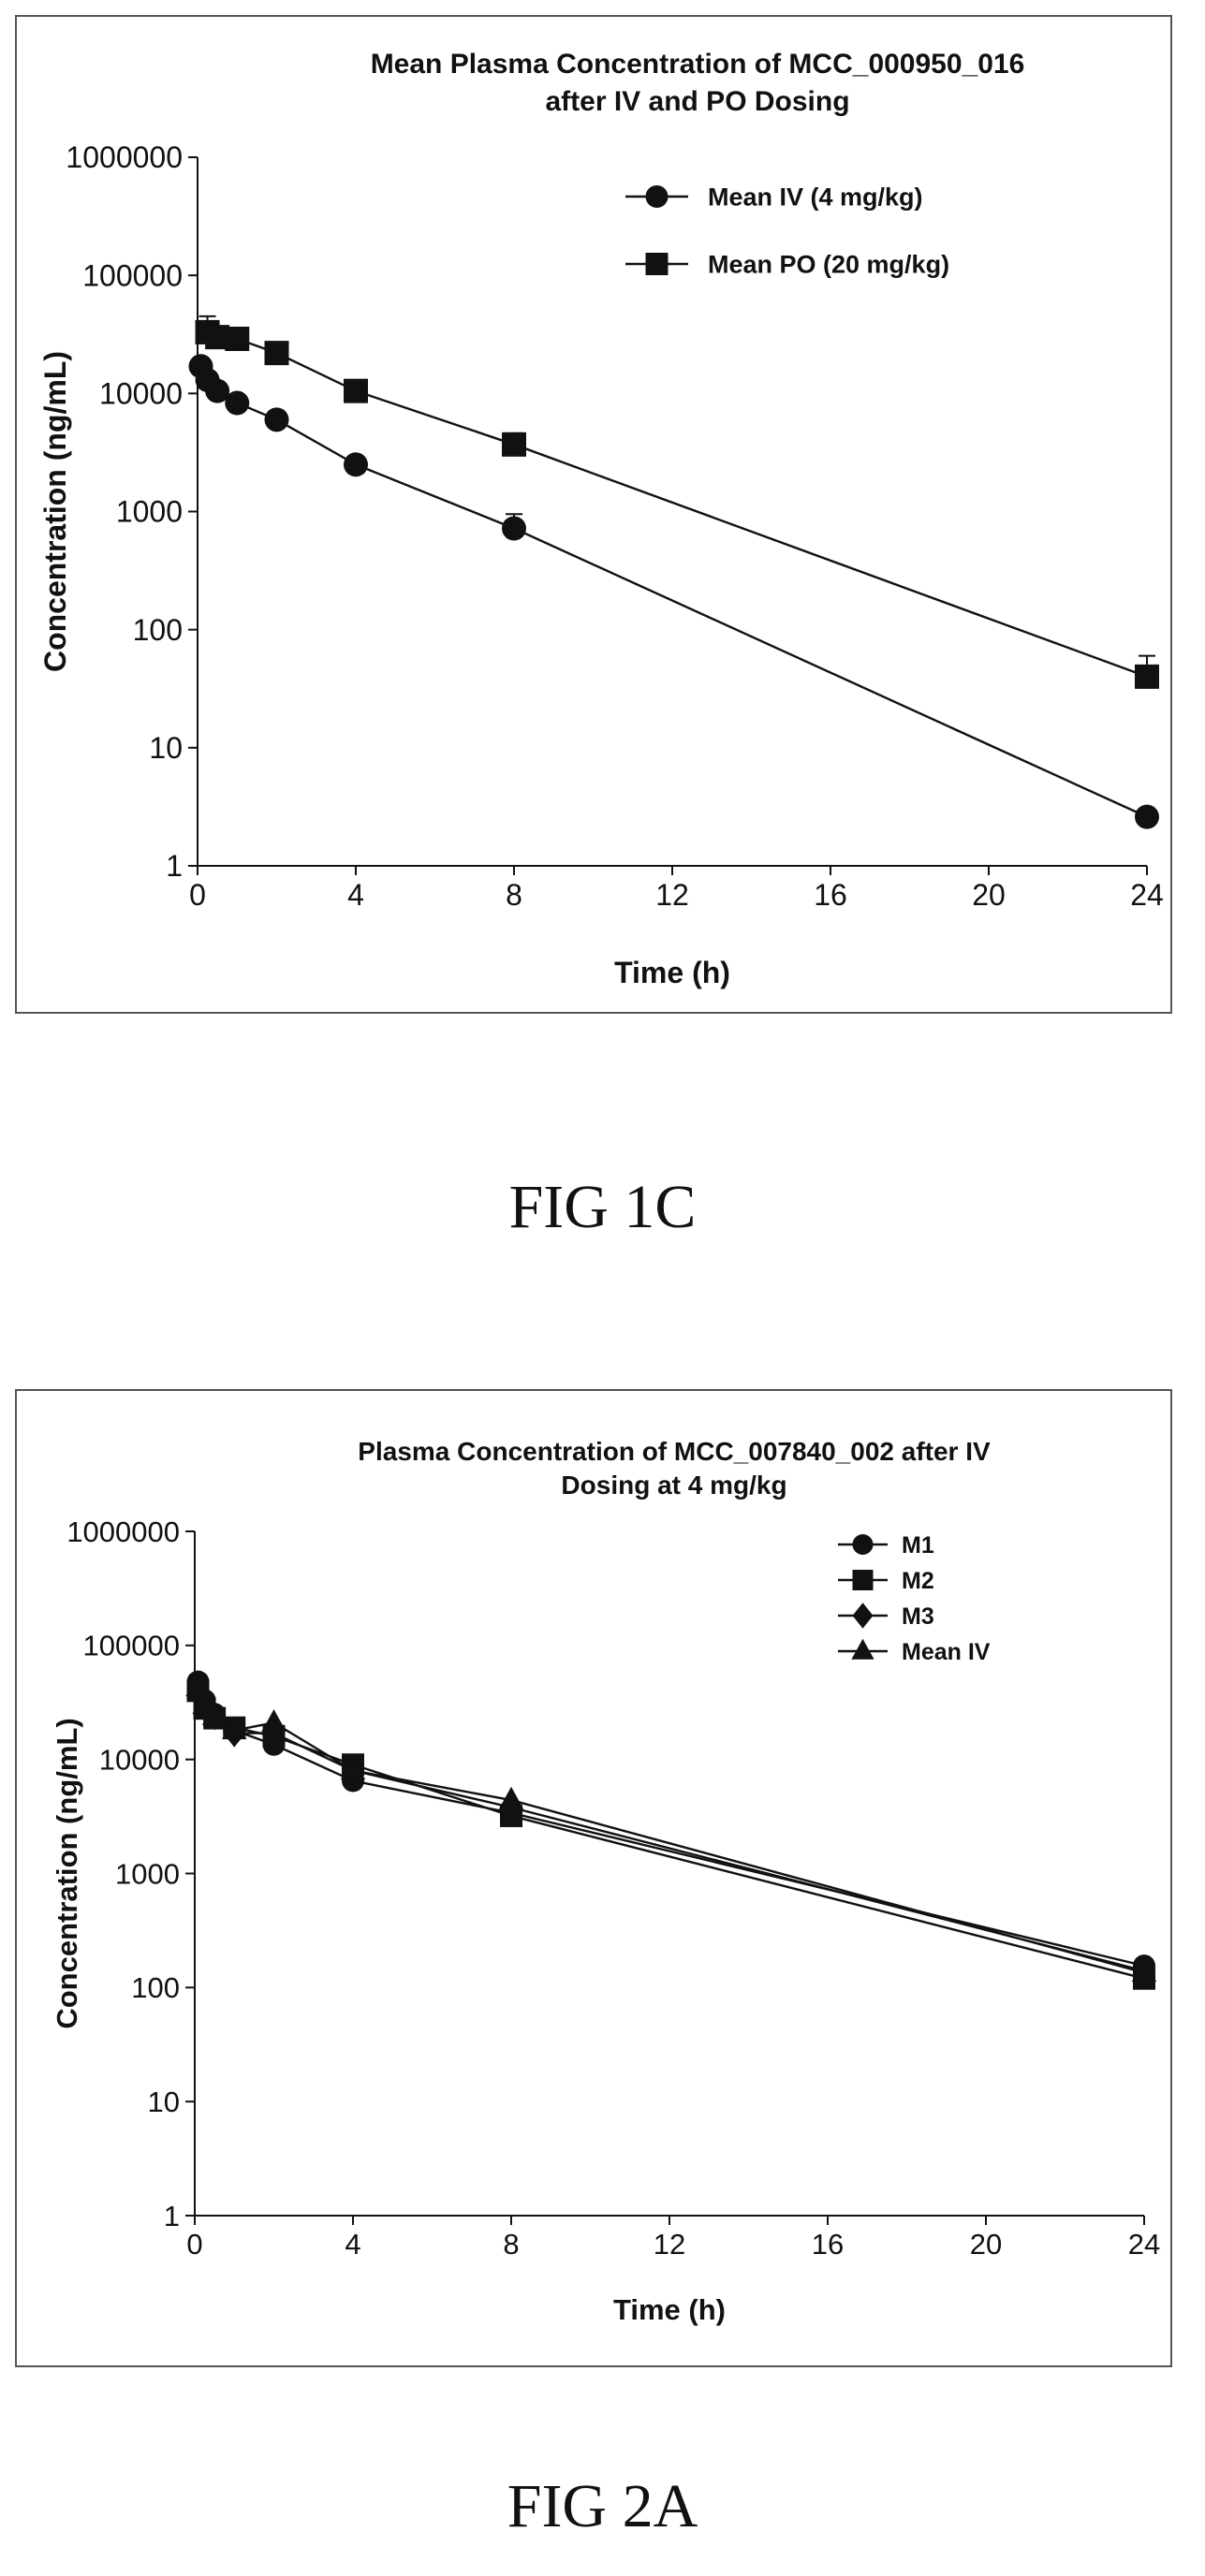  I want to click on chart-title-line: Dosing at 4 mg/kg, so click(673, 1485).